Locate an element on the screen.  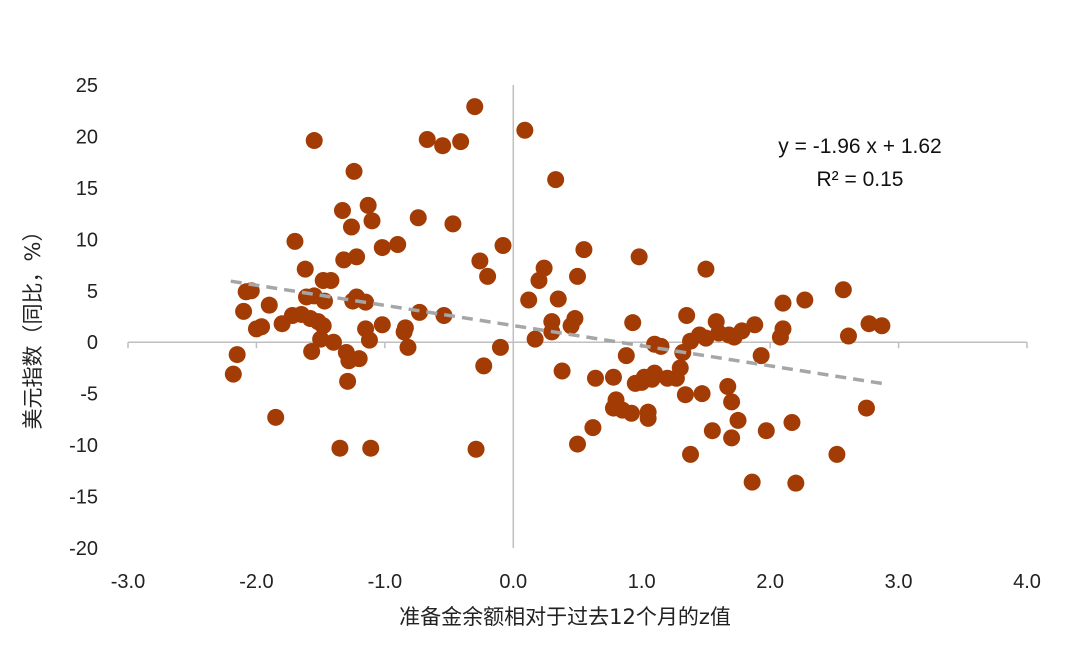
trend-equation: y = -1.96 x + 1.62 is located at coordinates (859, 146).